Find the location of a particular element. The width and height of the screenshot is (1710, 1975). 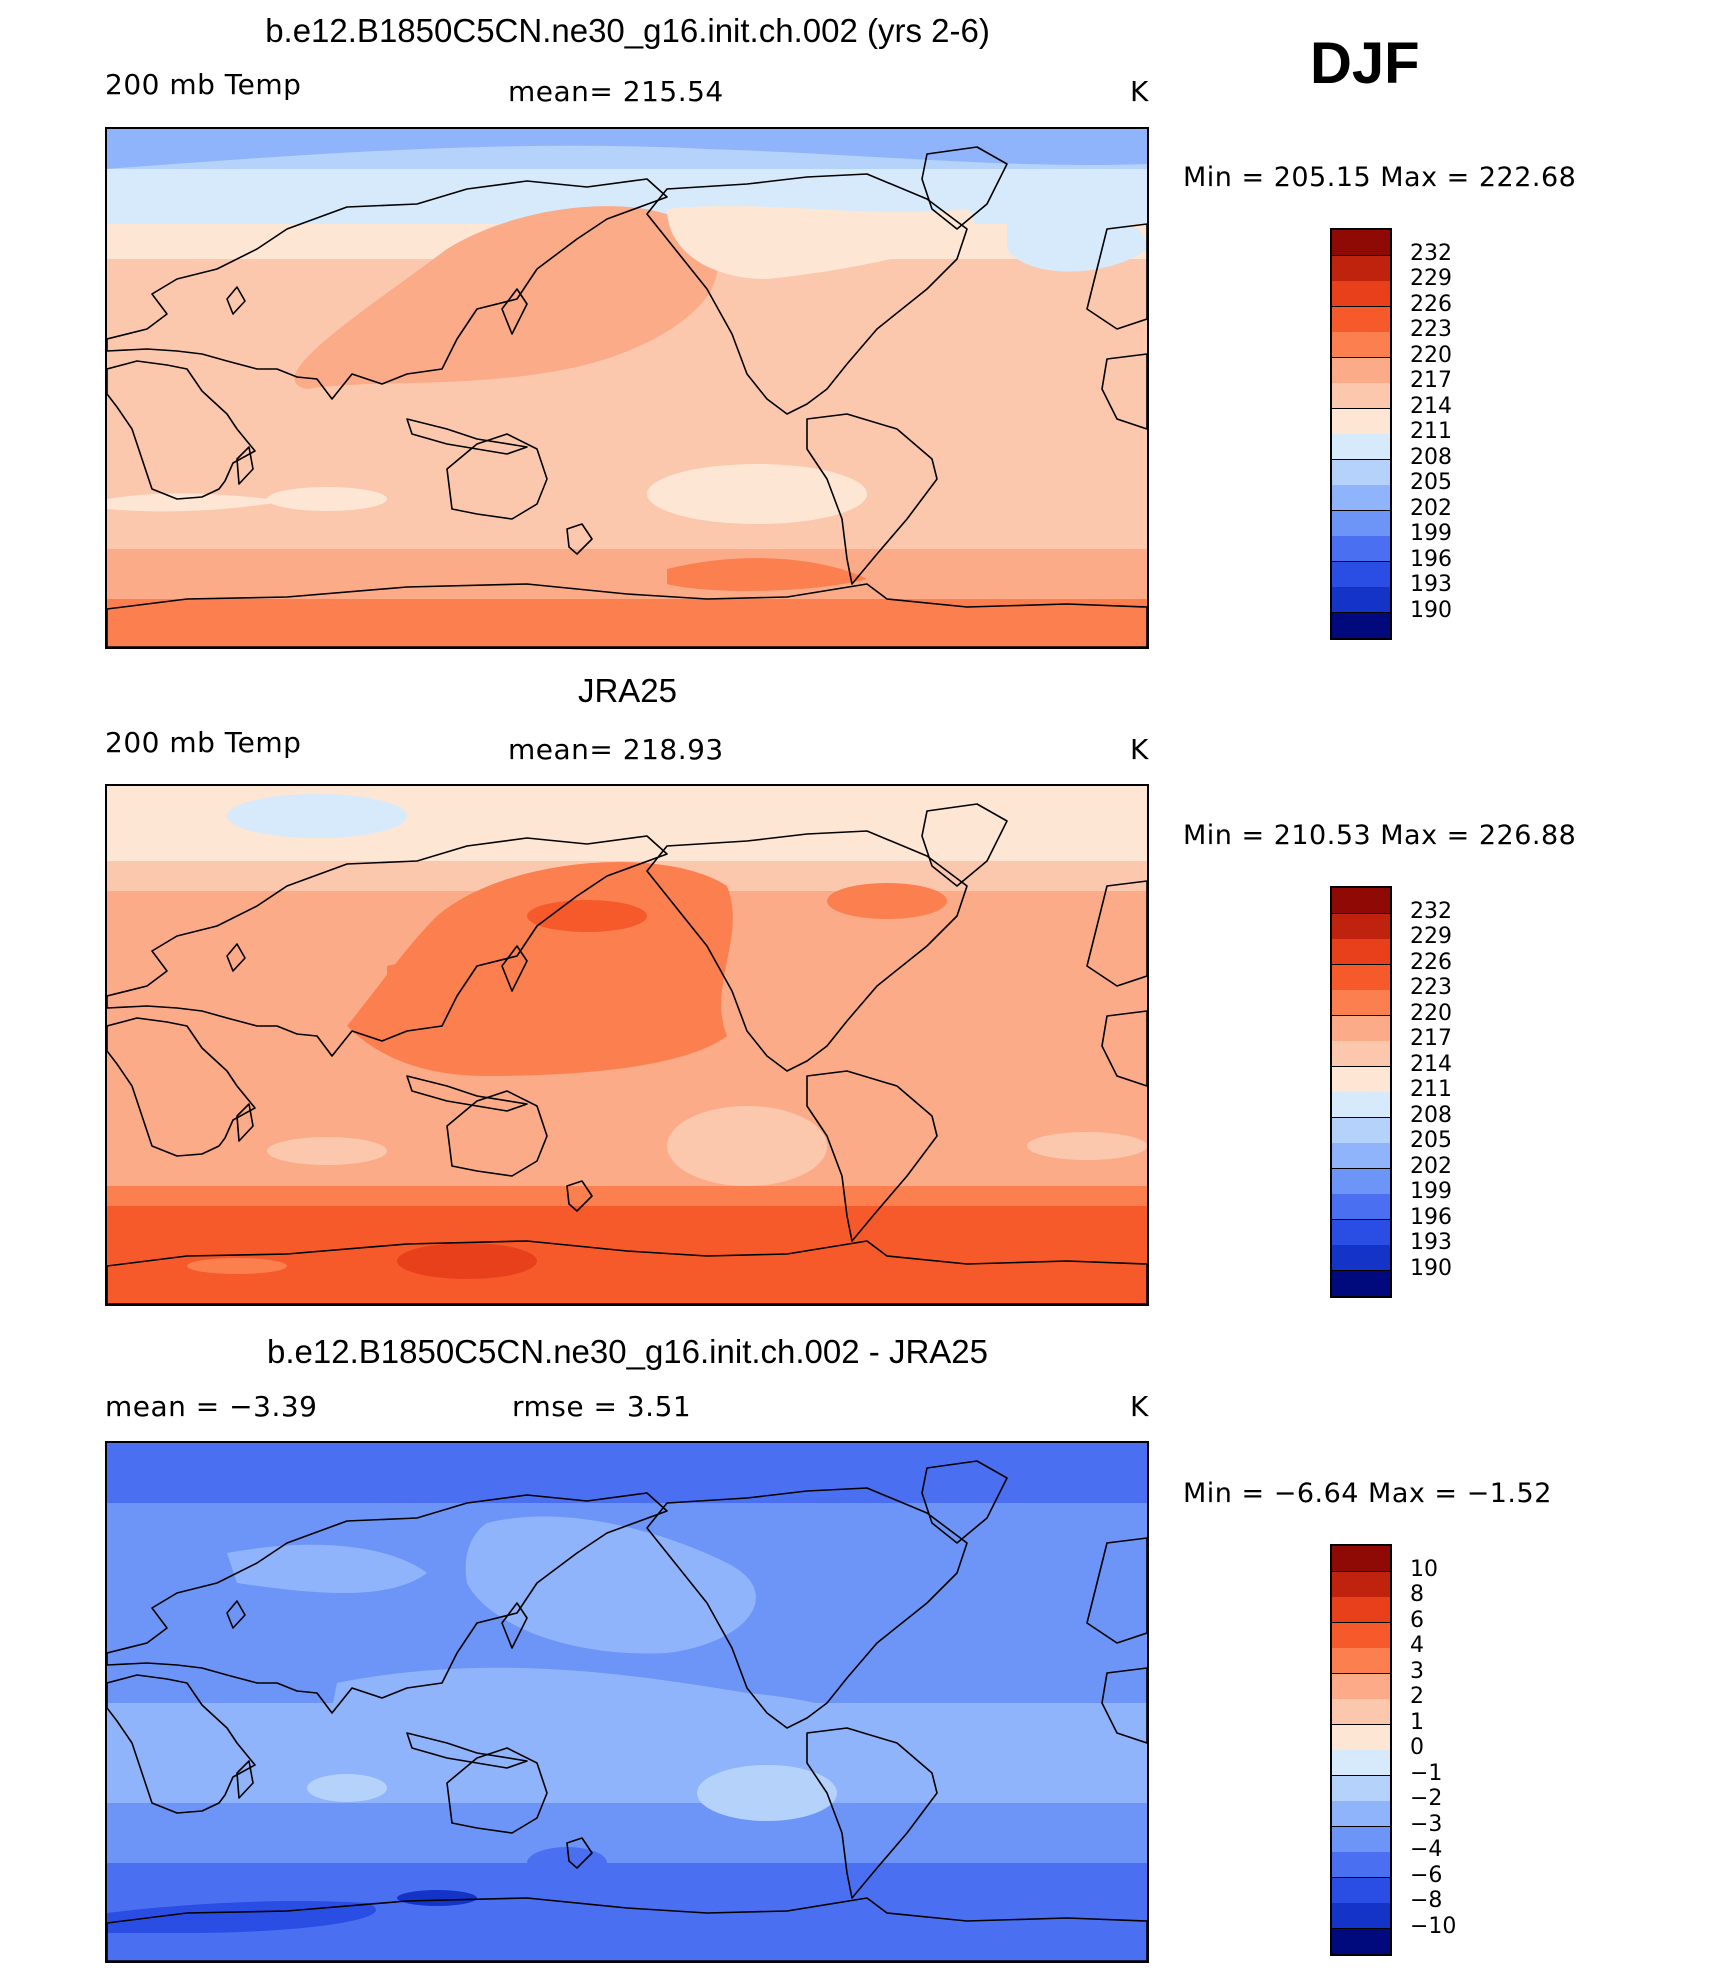

panel-2-mean-label: mean= 218.93 is located at coordinates (616, 749).